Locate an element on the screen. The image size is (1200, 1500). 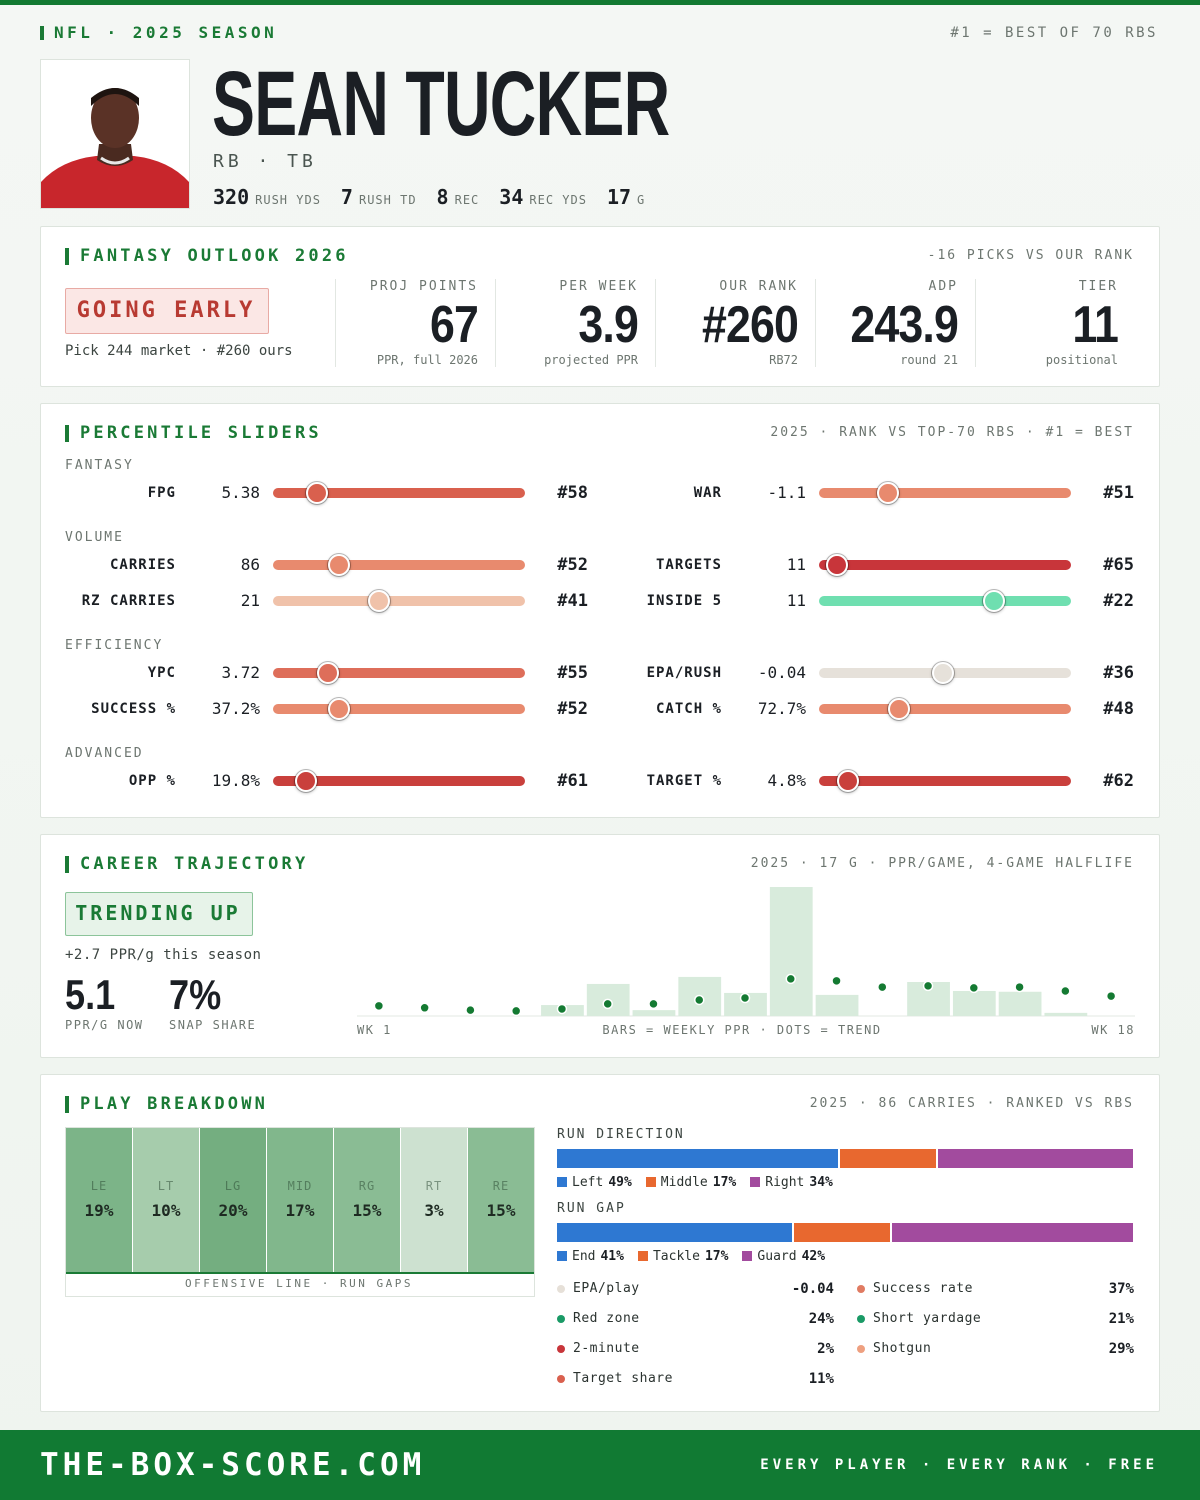
slider-rank: #51 is located at coordinates (1118, 493).